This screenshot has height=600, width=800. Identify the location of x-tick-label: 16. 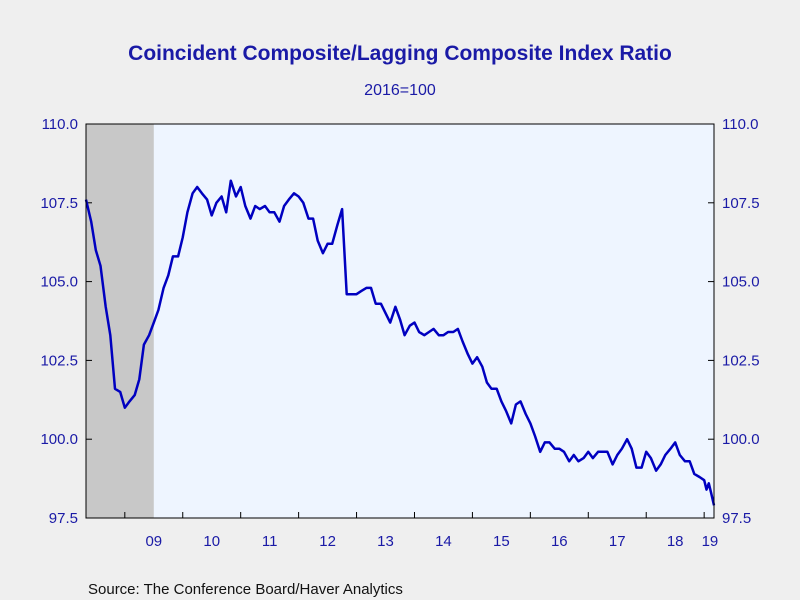
(559, 541).